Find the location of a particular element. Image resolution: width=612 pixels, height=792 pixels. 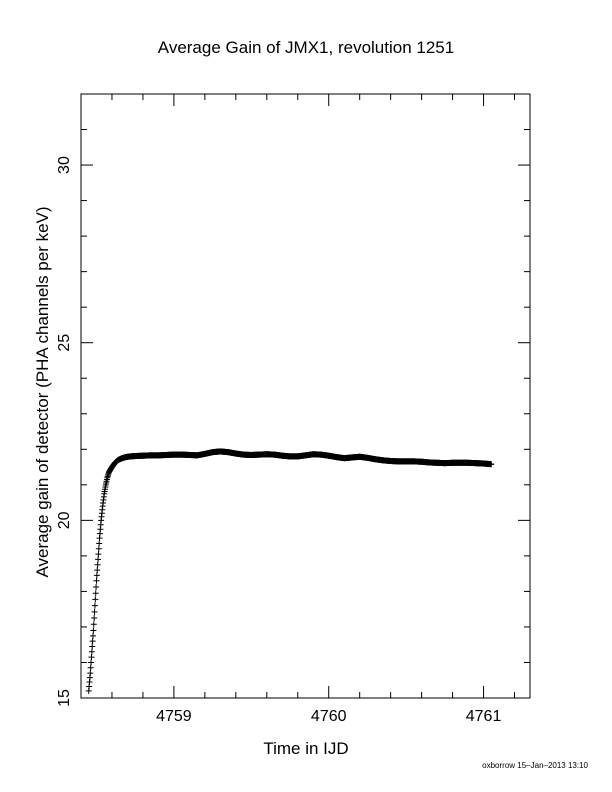

x-axis-label: Time in IJD is located at coordinates (305, 748).